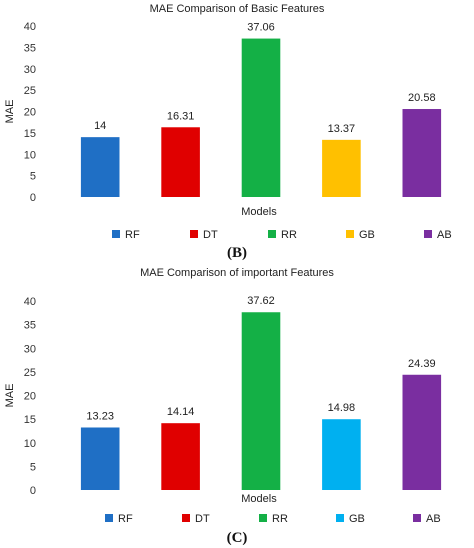 This screenshot has height=548, width=474. What do you see at coordinates (422, 98) in the screenshot?
I see `data-label-ab: 20.58` at bounding box center [422, 98].